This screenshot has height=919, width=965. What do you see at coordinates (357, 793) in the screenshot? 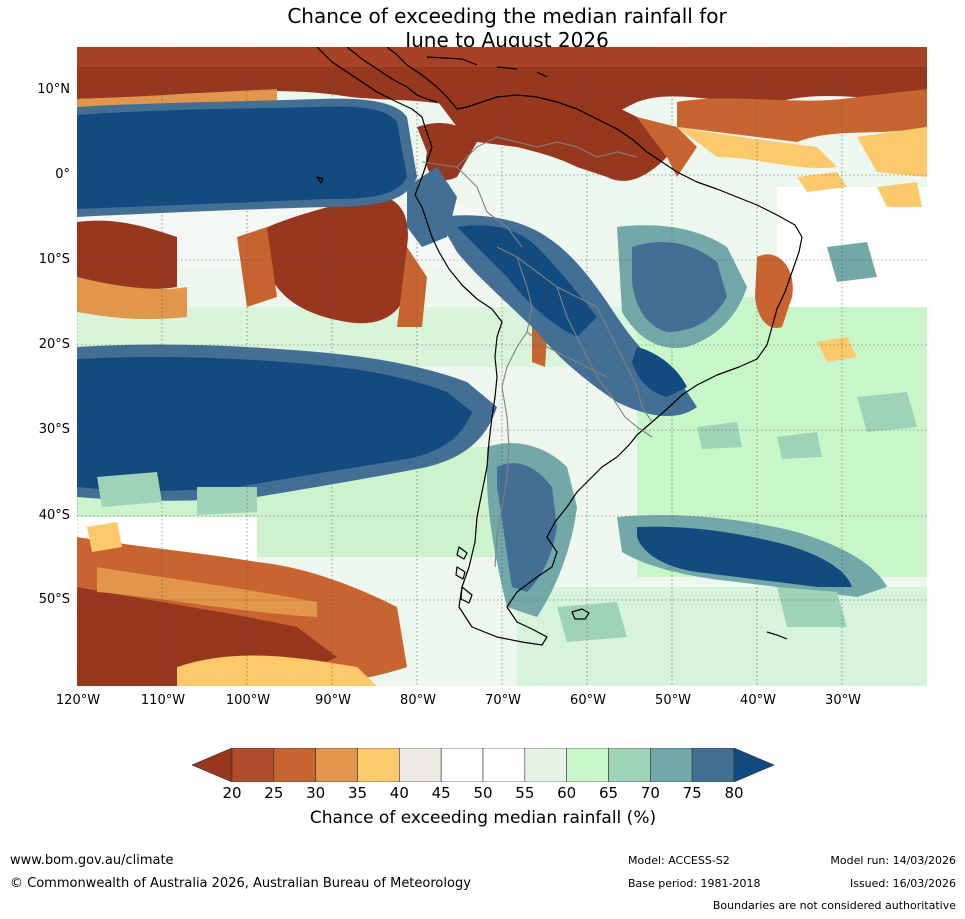
I see `colorbar-tick-label: 35` at bounding box center [357, 793].